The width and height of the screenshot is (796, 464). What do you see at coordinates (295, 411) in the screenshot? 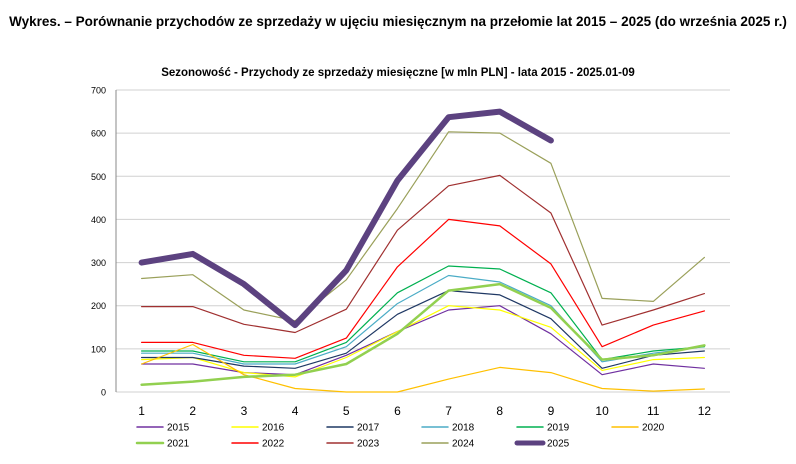
I see `x-tick-label: 4` at bounding box center [295, 411].